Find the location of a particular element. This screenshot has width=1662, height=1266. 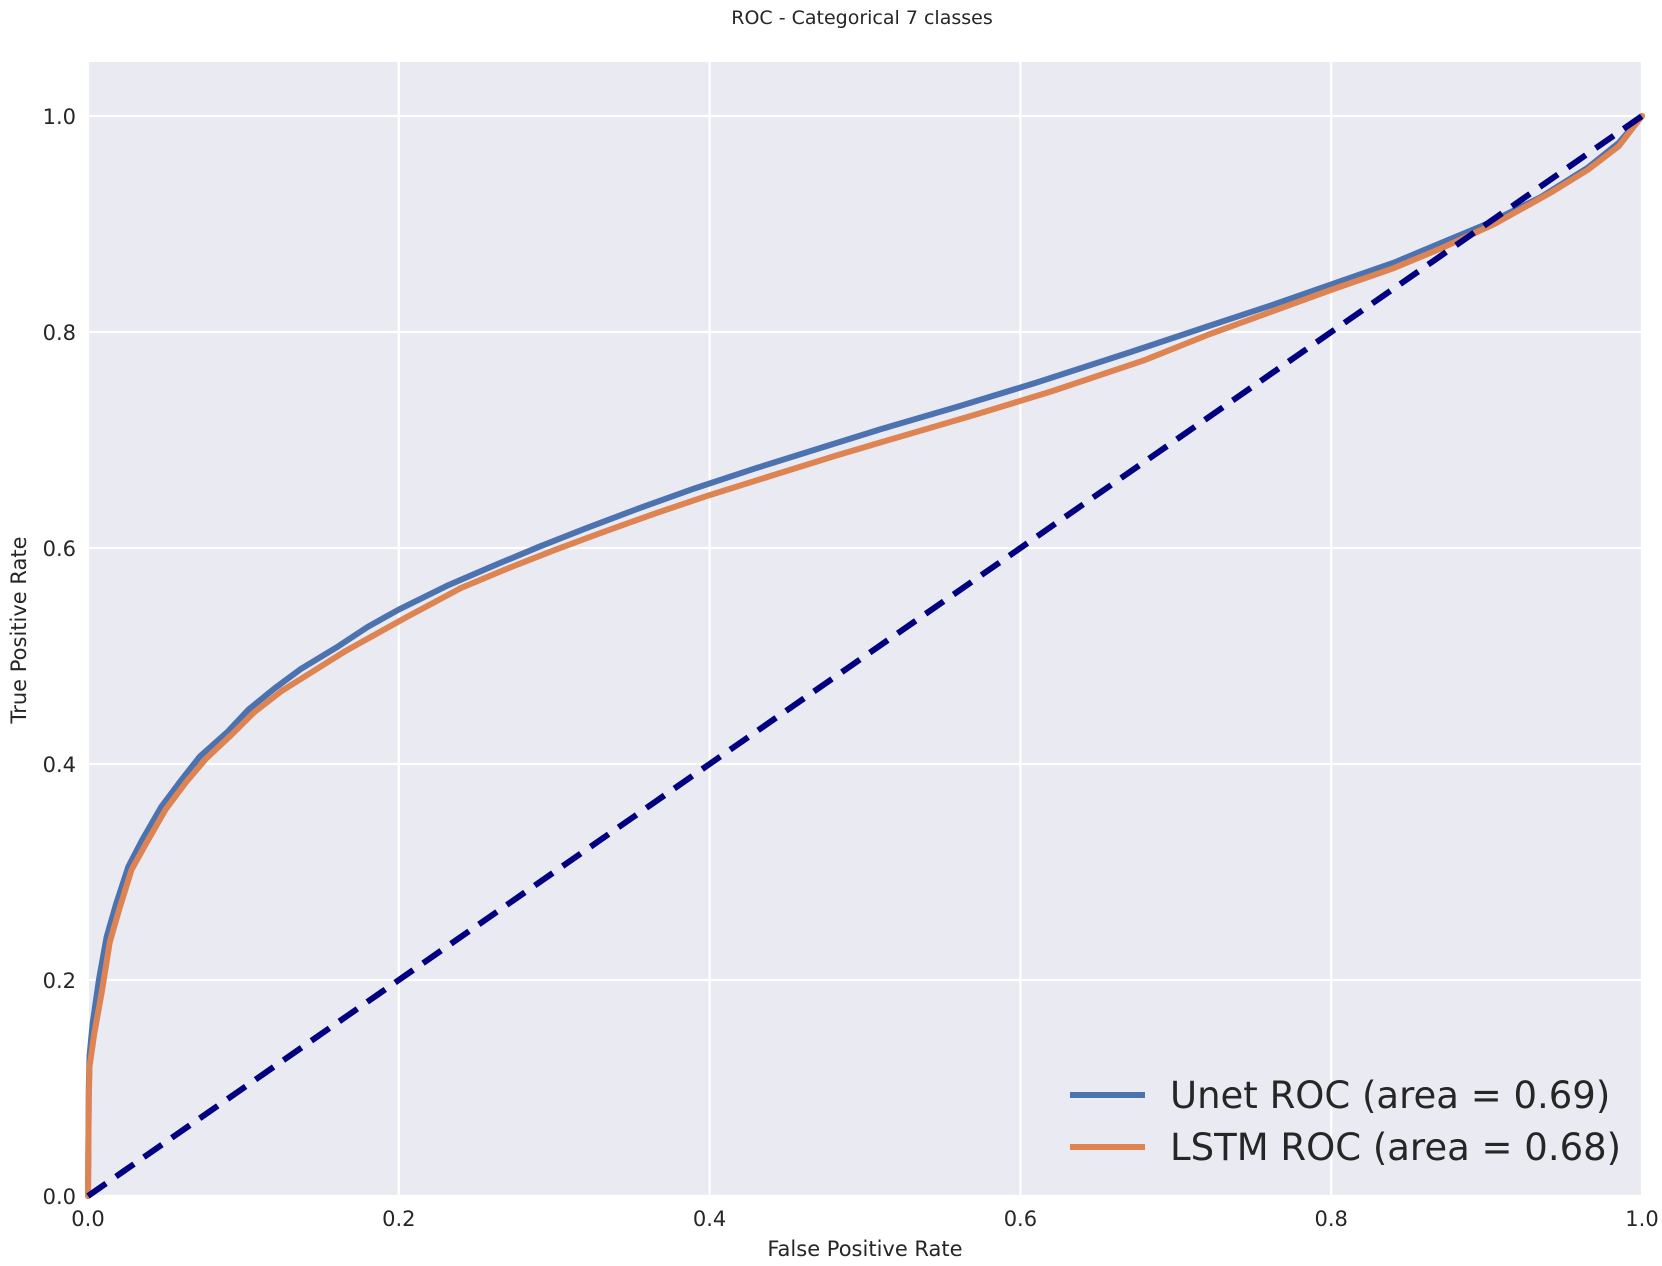

x-tick-labels: 0.0 0.2 0.4 0.6 0.8 1.0 is located at coordinates (864, 1219).